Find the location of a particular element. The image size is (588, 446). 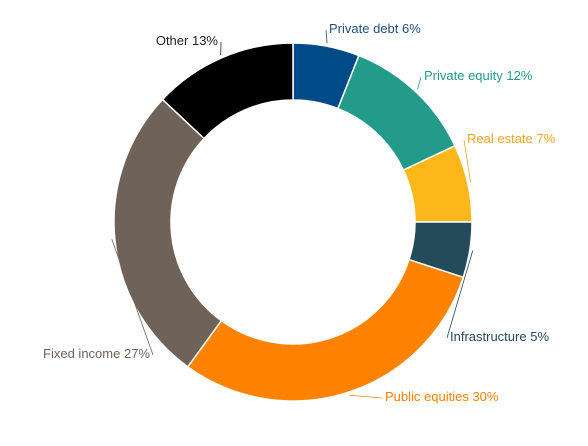

label-category: Private equity is located at coordinates (463, 75).